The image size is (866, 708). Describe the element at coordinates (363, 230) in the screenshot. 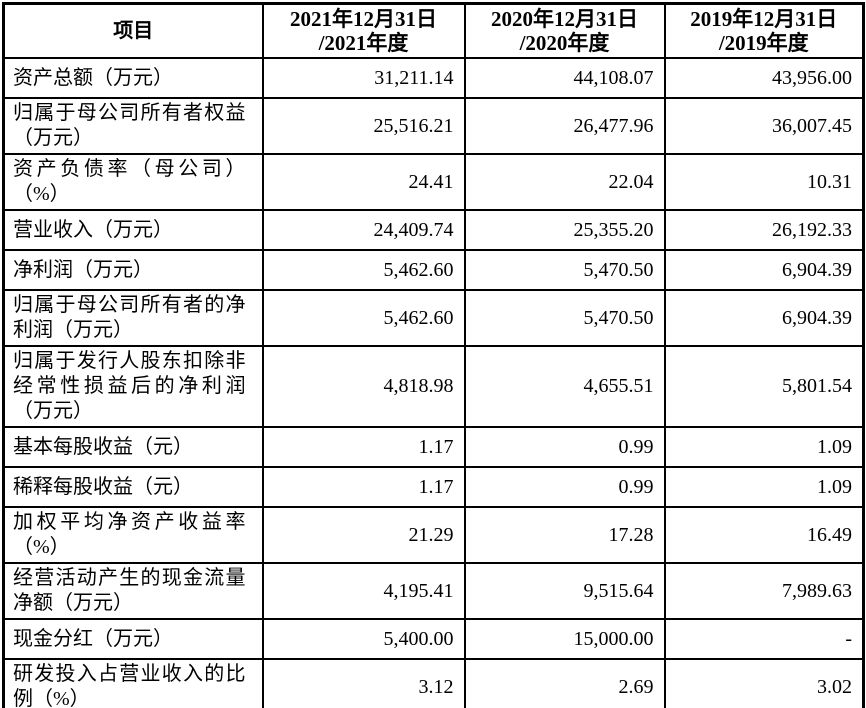

I see `value-cell: 24,409.74` at that location.